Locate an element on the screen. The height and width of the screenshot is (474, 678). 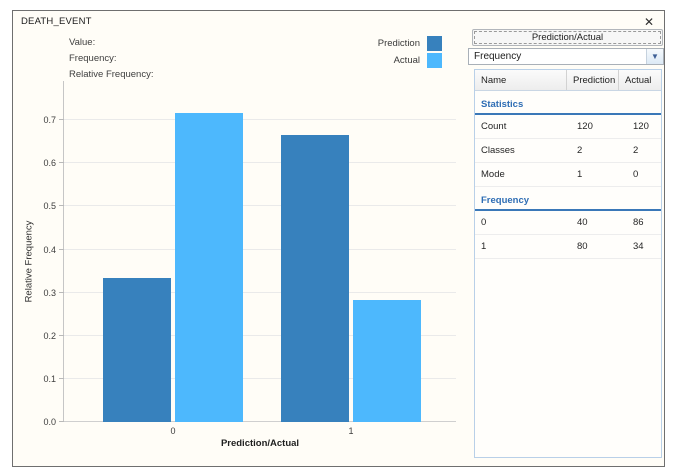
x-tick-label: 1 is located at coordinates (351, 431).